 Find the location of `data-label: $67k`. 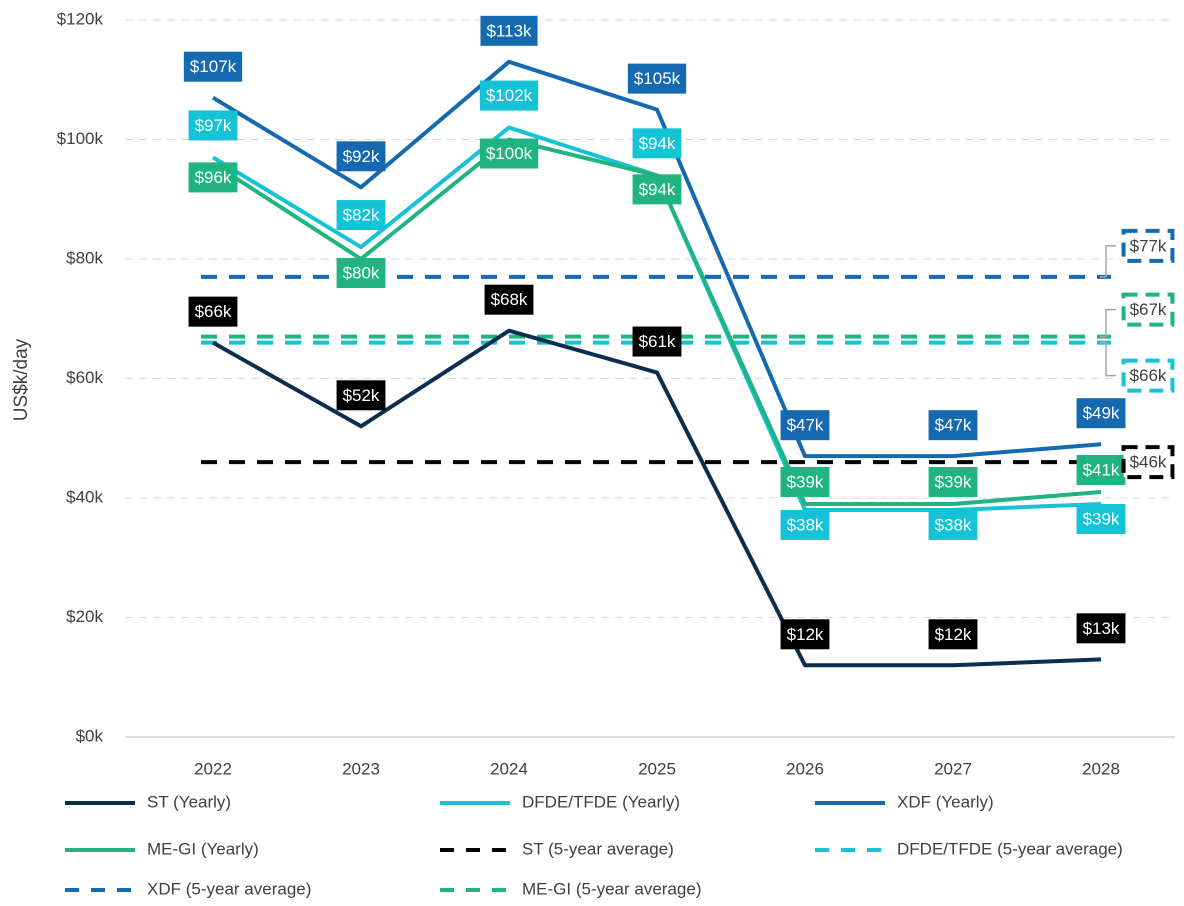

data-label: $67k is located at coordinates (1148, 309).